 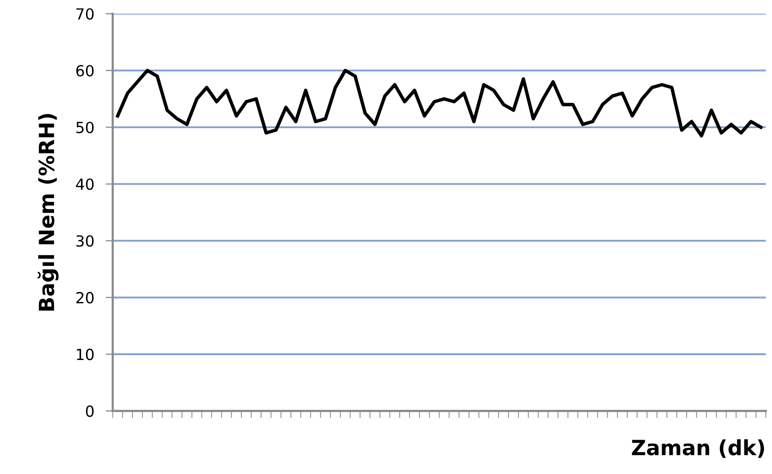 I want to click on y-tick-label: 50, so click(x=85, y=128).